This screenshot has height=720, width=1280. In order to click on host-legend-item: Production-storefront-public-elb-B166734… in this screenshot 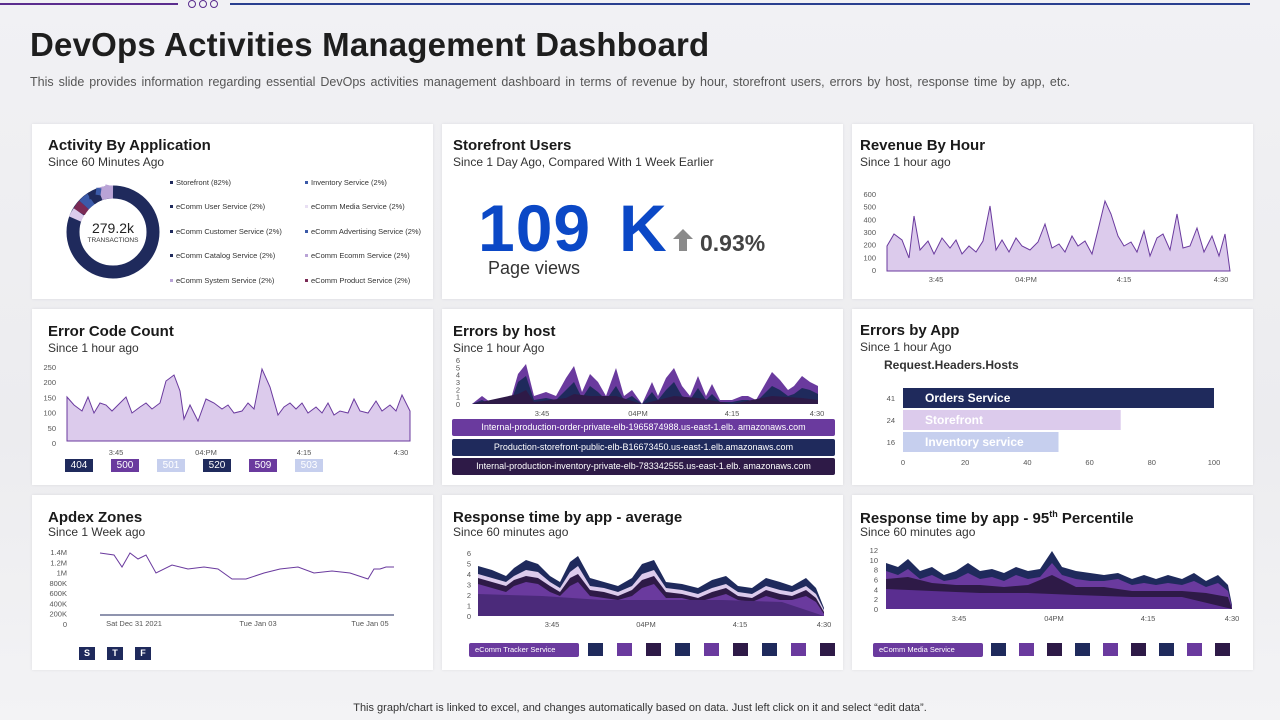, I will do `click(643, 447)`.